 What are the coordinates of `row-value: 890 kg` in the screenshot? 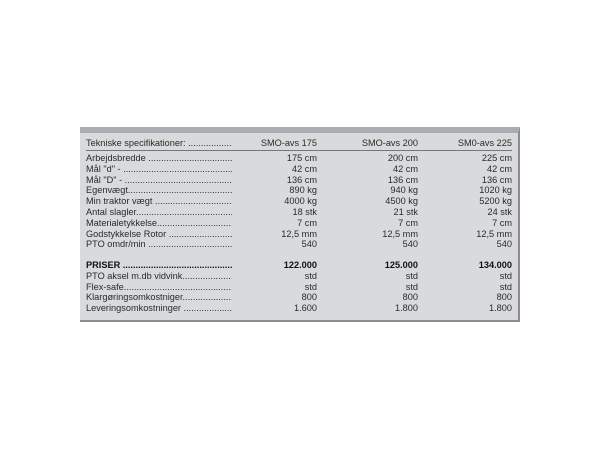 It's located at (303, 190).